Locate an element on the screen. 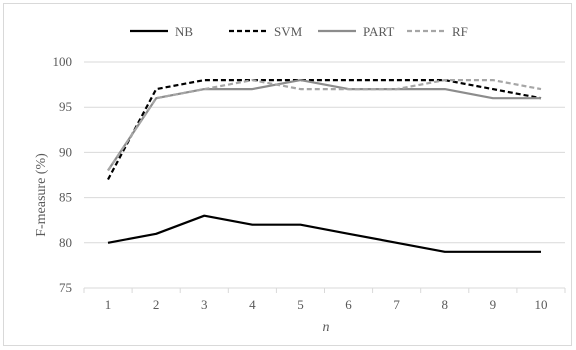 This screenshot has width=576, height=350. legend-label-rf: RF is located at coordinates (460, 31).